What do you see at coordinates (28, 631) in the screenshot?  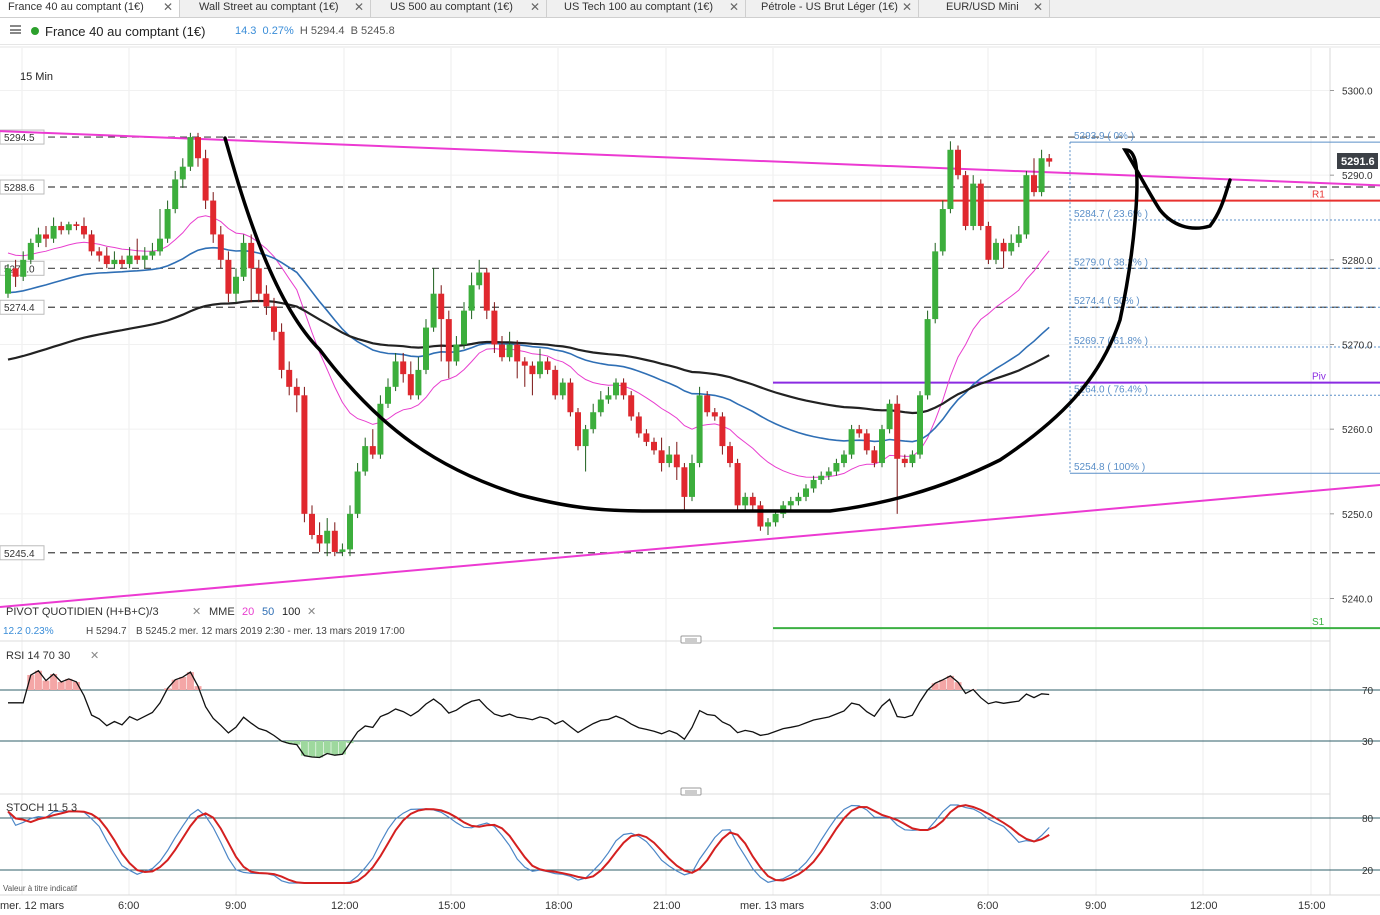 I see `pivot-values: 12.2 0.23%` at bounding box center [28, 631].